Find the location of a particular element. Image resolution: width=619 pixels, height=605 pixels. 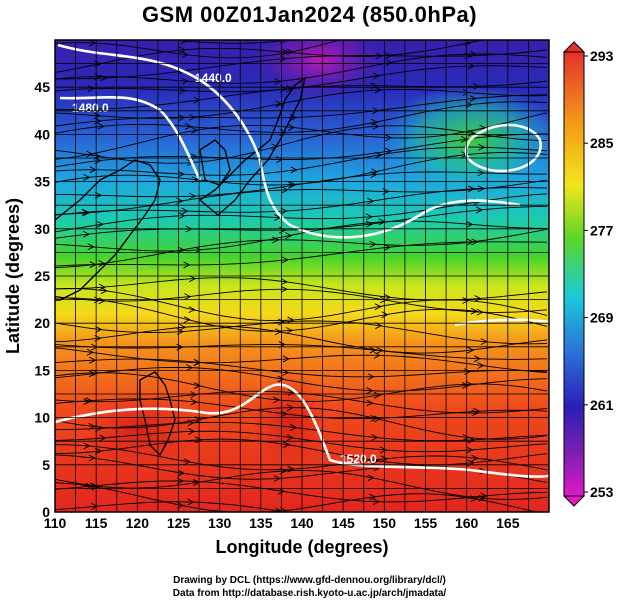

x-tick-label: 120 is located at coordinates (138, 523).